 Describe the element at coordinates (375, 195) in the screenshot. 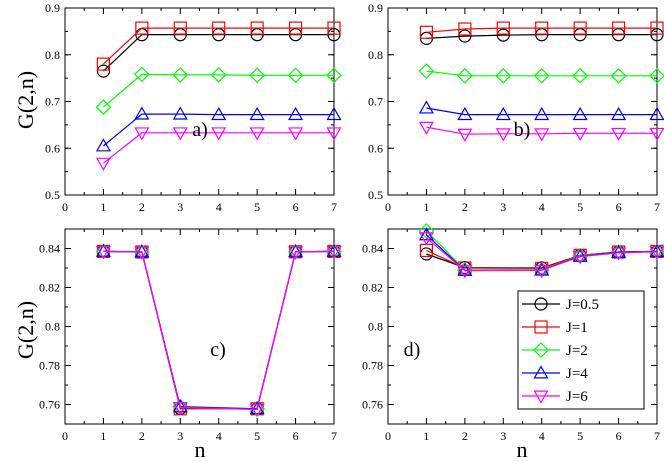

I see `y-tick-label: 0.5` at that location.